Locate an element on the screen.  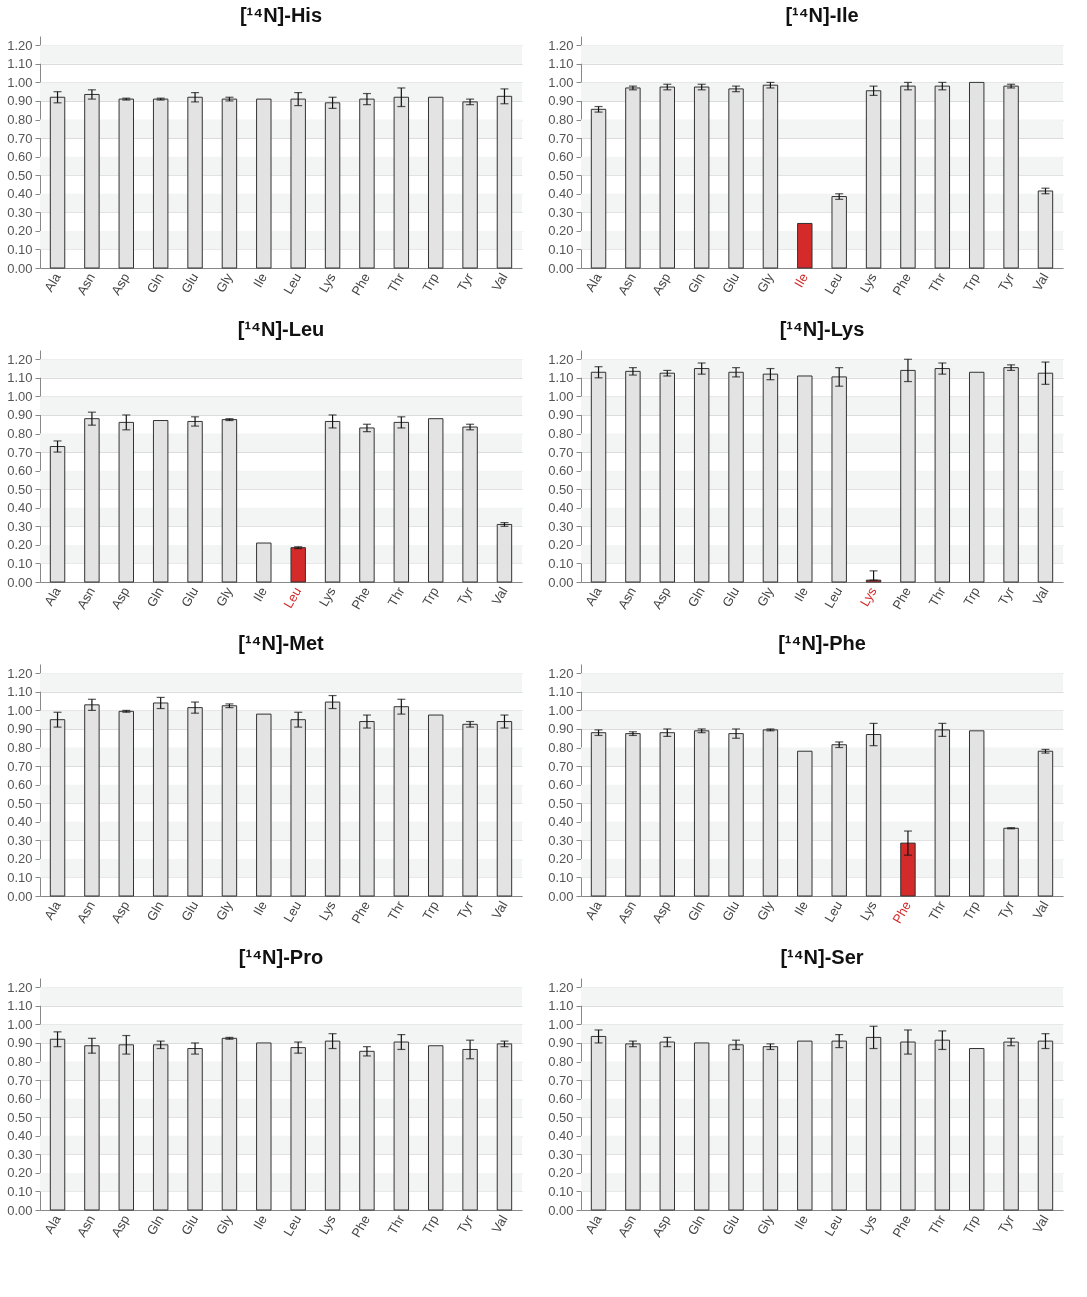
chart-title: [¹⁴N]-His is located at coordinates (281, 15).